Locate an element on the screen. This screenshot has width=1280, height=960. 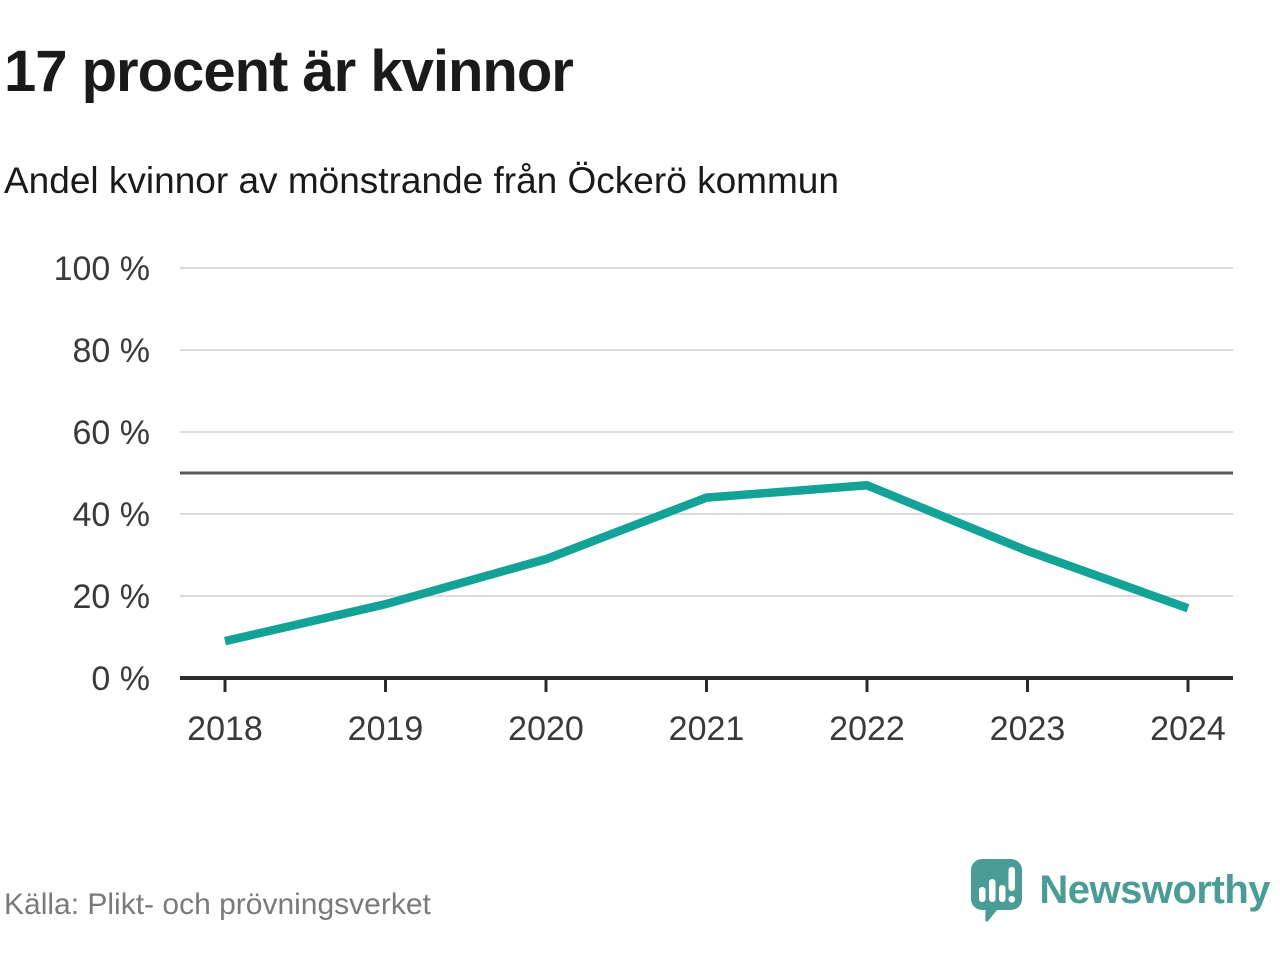
newsworthy-wordmark: Newsworthy is located at coordinates (1154, 889).